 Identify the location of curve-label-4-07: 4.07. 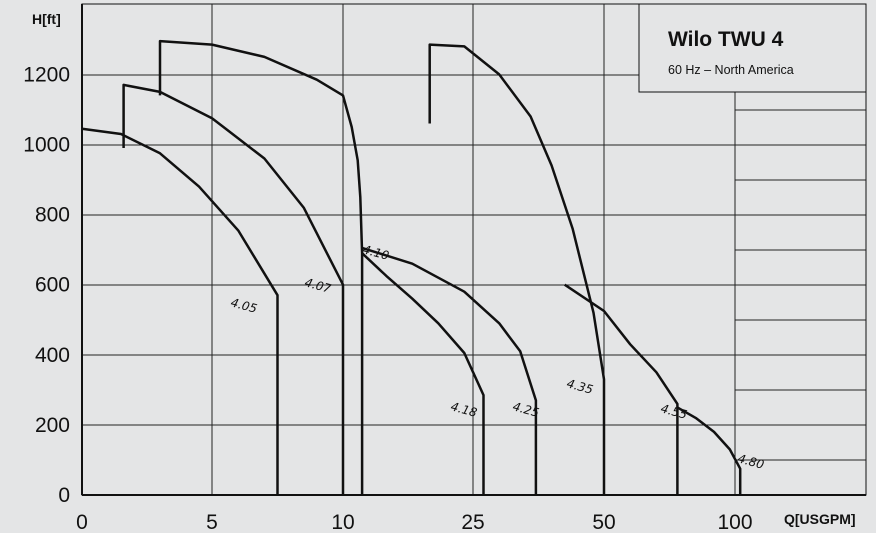
(318, 285).